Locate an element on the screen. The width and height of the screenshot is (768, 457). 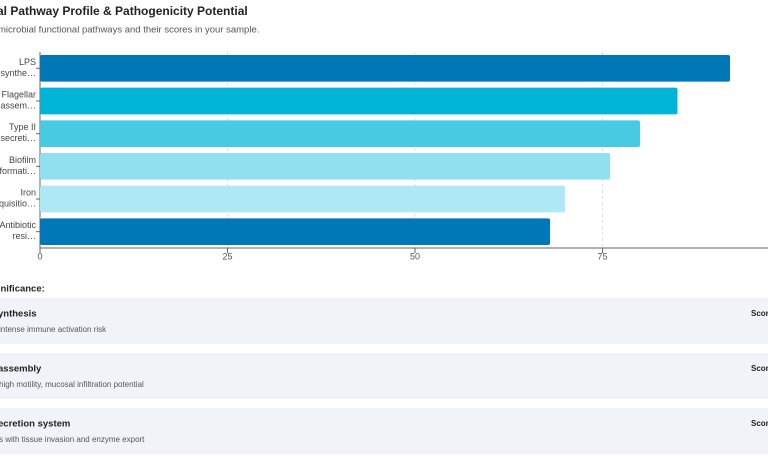
x-tick-label: 75 is located at coordinates (602, 256).